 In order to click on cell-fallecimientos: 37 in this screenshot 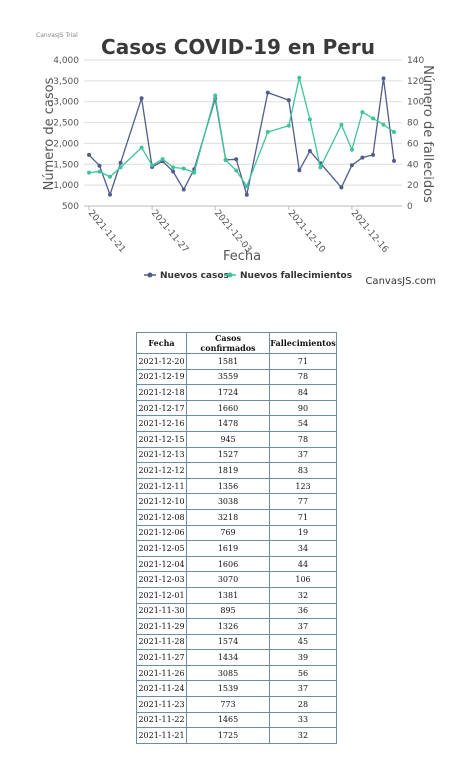, I will do `click(303, 455)`.